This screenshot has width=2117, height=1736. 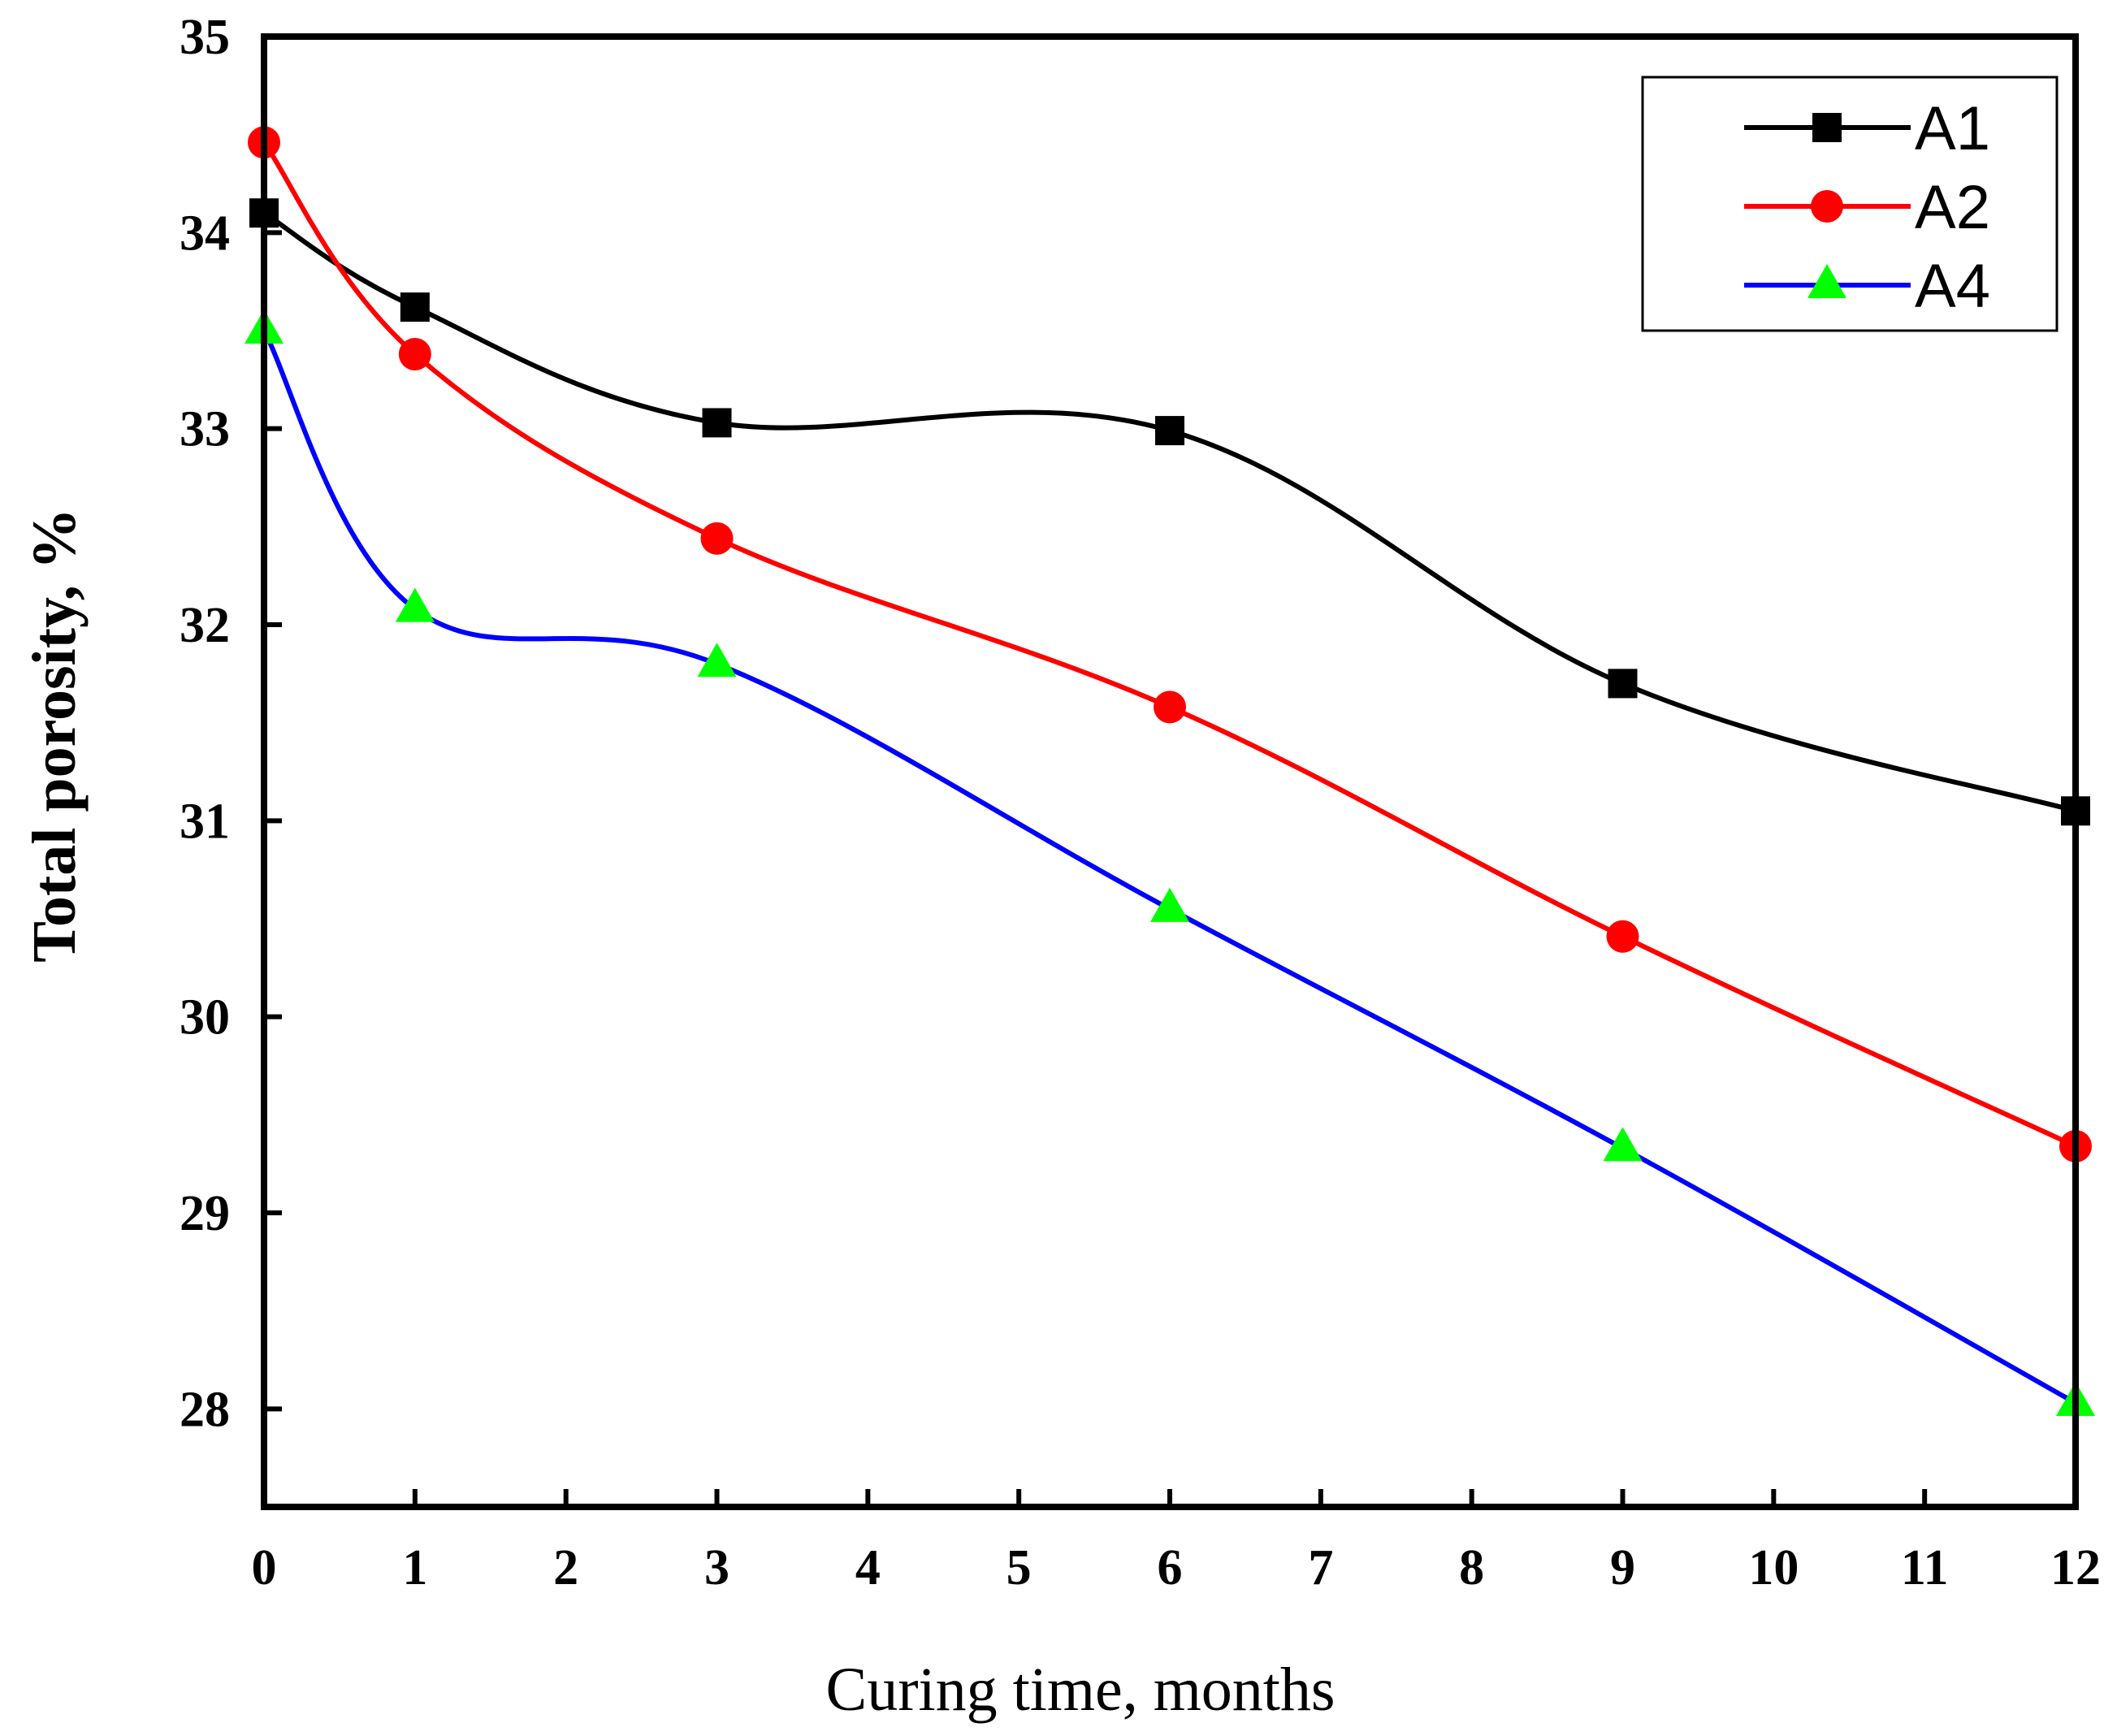 I want to click on x-axis-title: Curing time, months, so click(x=1081, y=1690).